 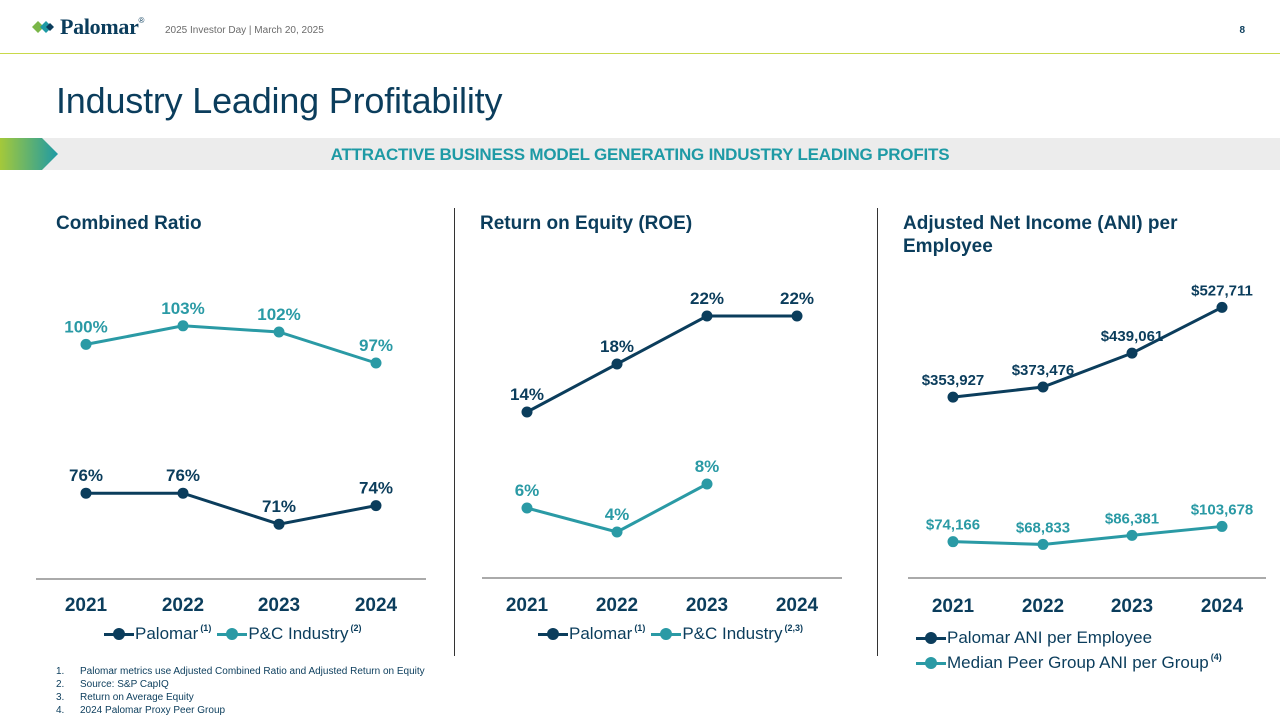 What do you see at coordinates (278, 314) in the screenshot?
I see `data-label: 102%` at bounding box center [278, 314].